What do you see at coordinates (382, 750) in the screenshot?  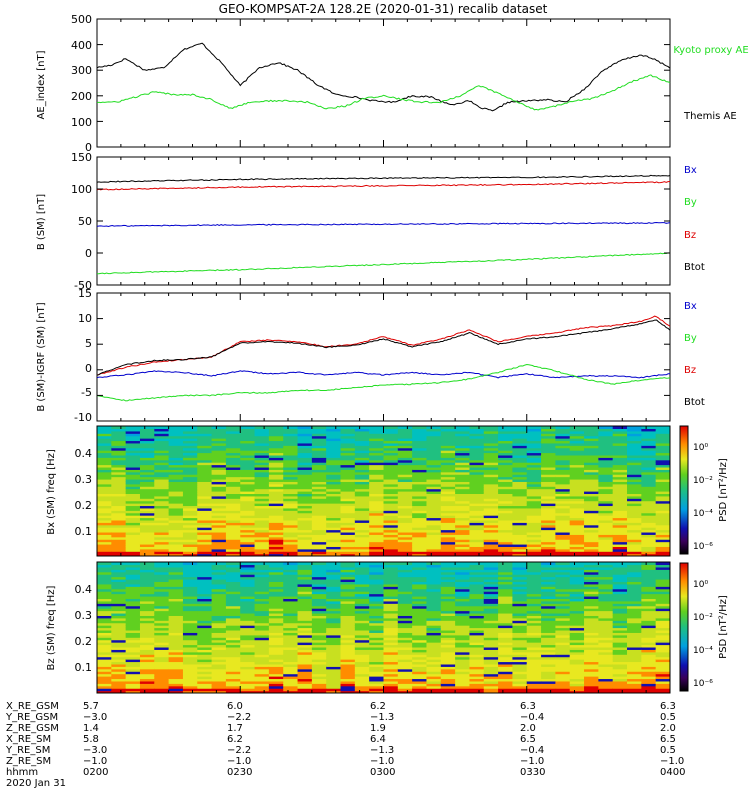 I see `ephemeris-value: −1.3` at bounding box center [382, 750].